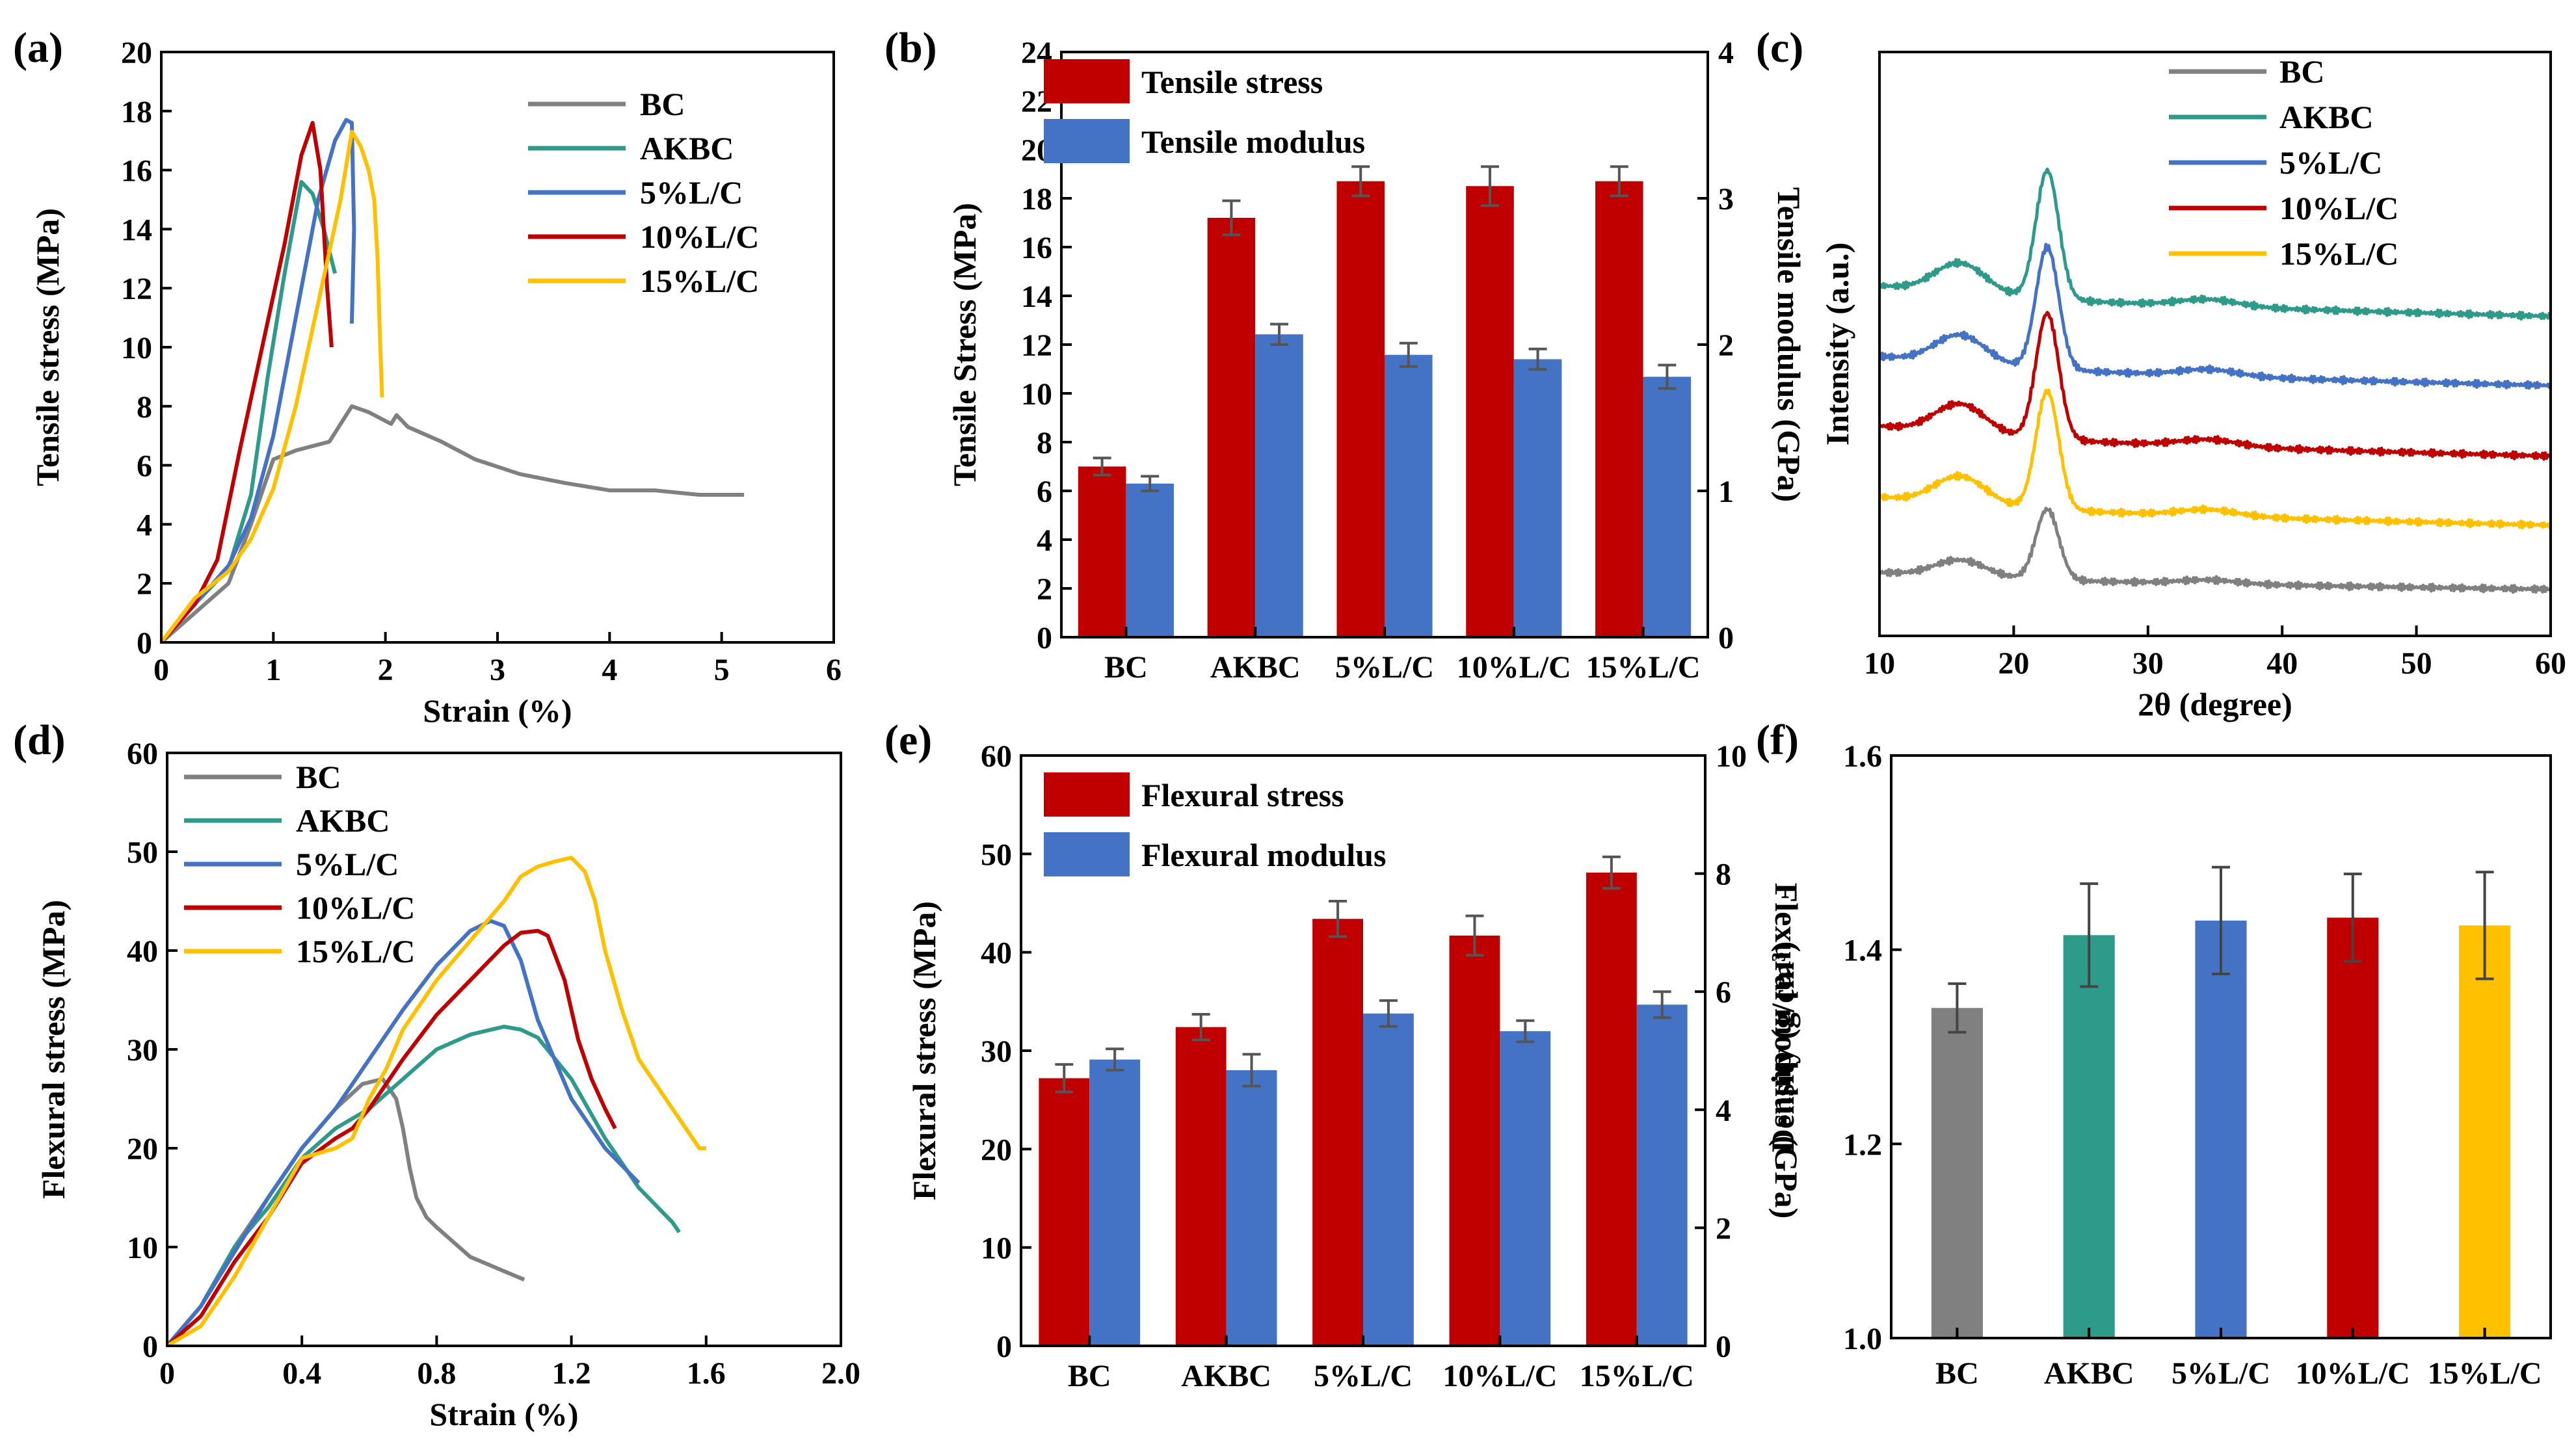 The image size is (2576, 1446). Describe the element at coordinates (908, 740) in the screenshot. I see `panel-label-e: (e)` at that location.